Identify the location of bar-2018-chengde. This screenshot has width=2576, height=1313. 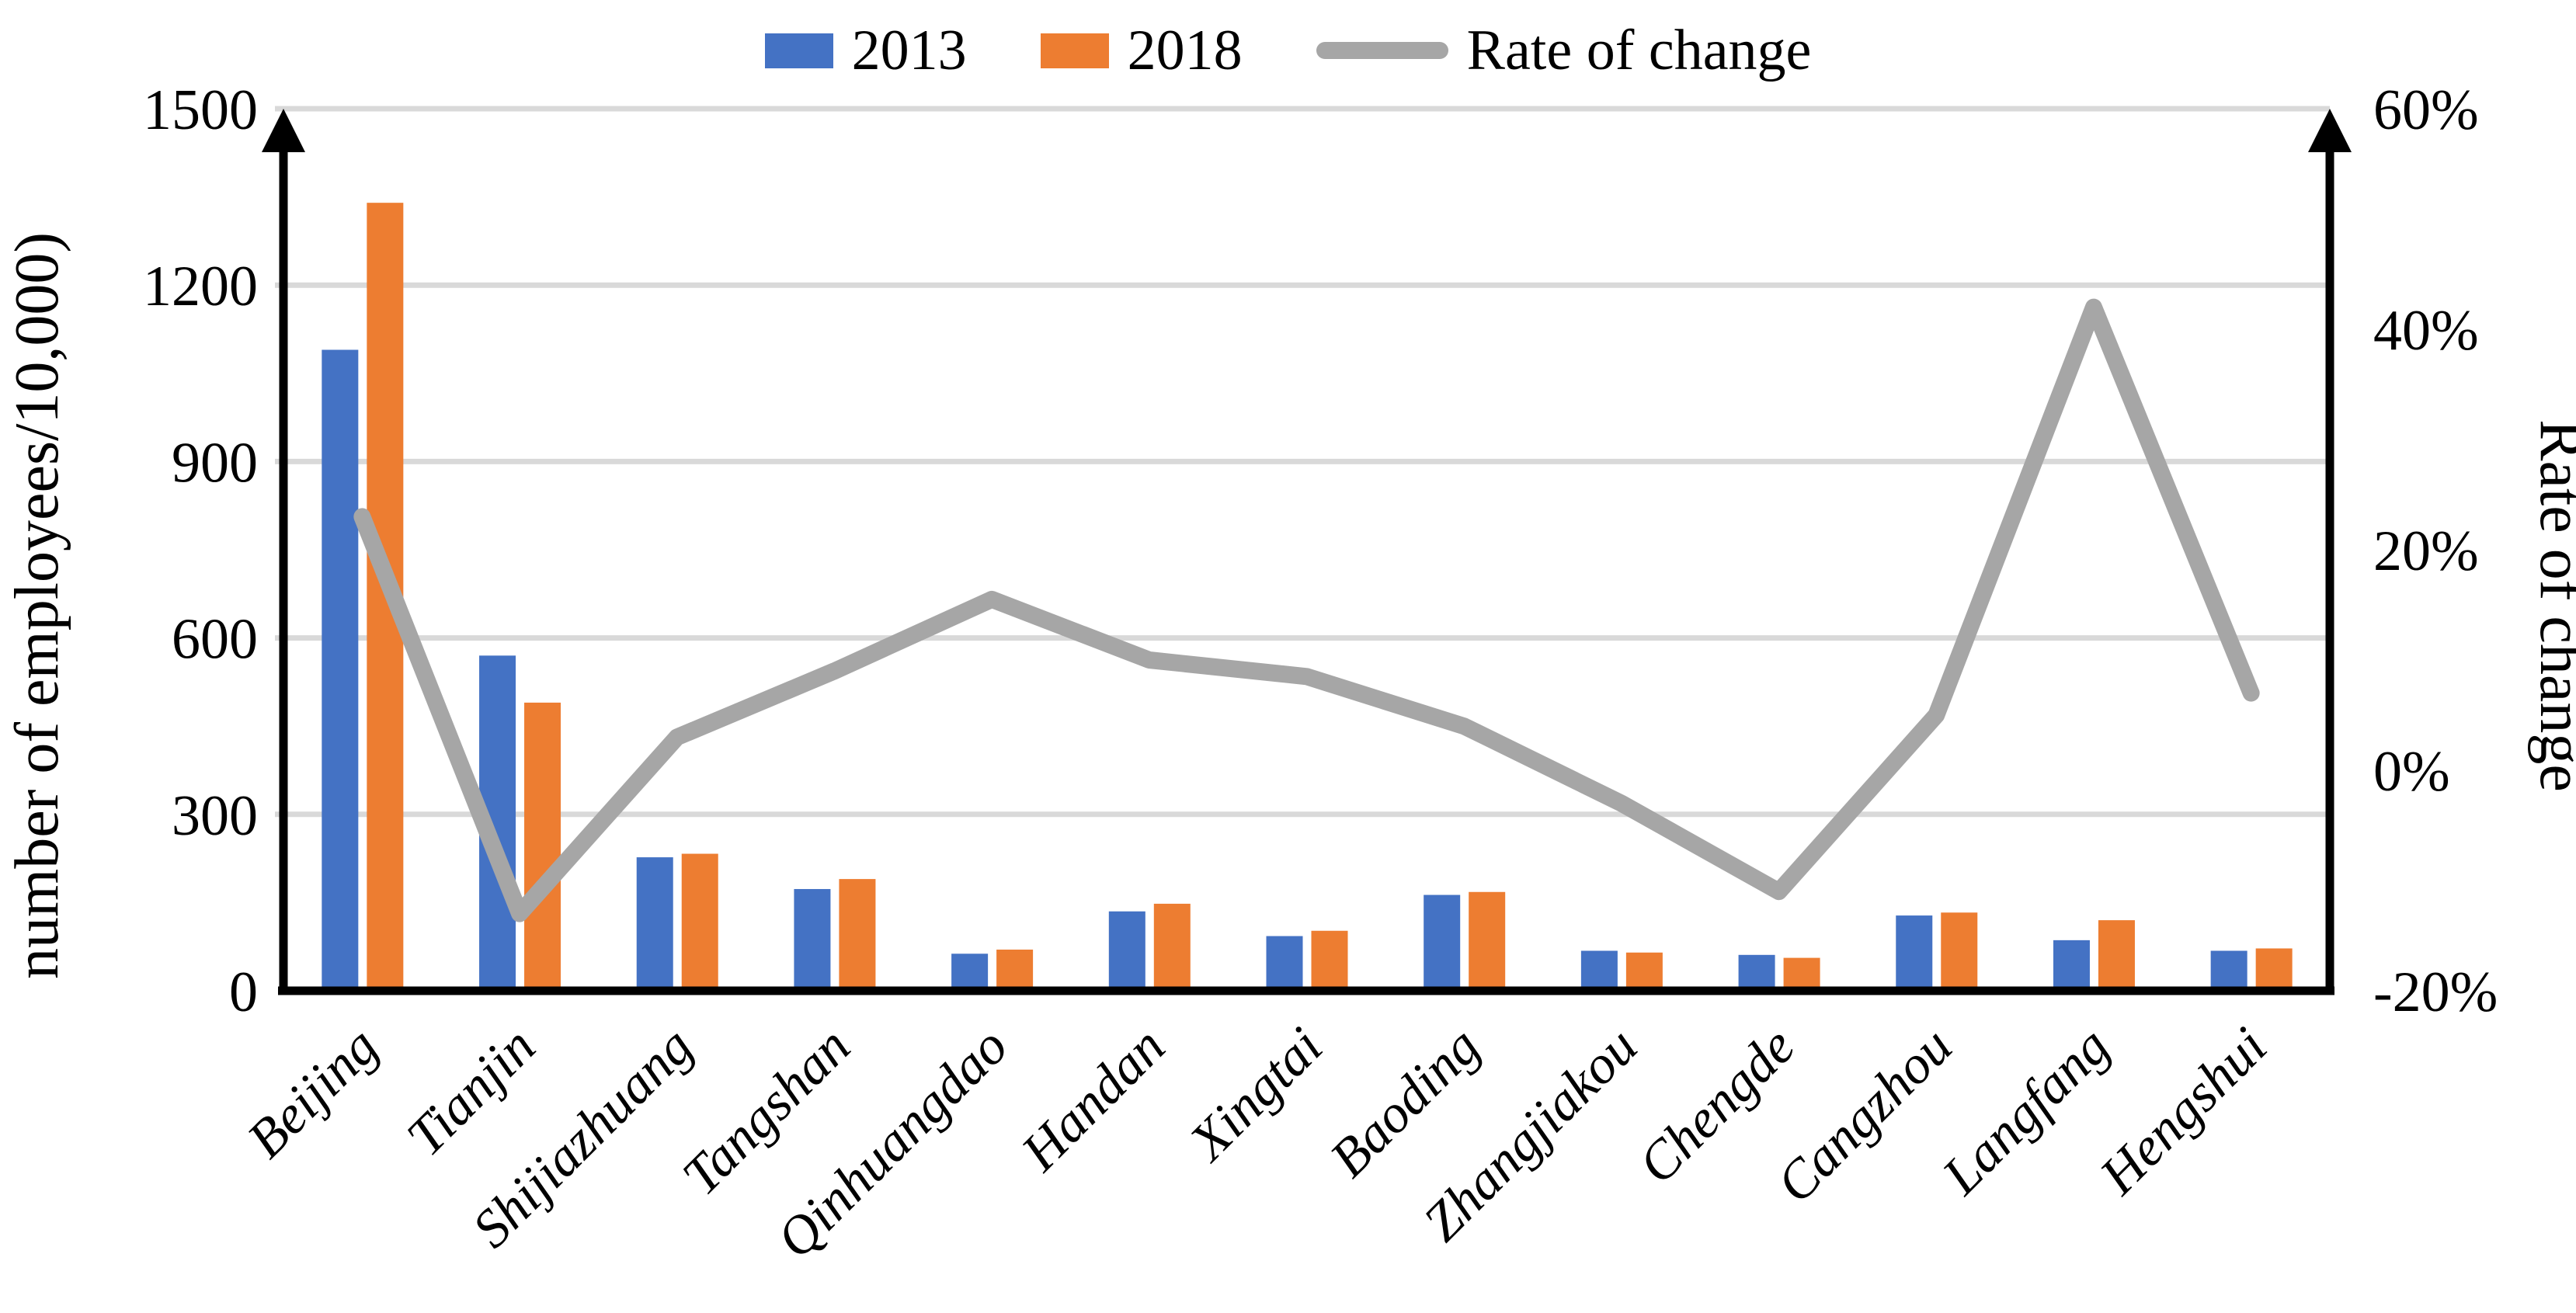
(1801, 974).